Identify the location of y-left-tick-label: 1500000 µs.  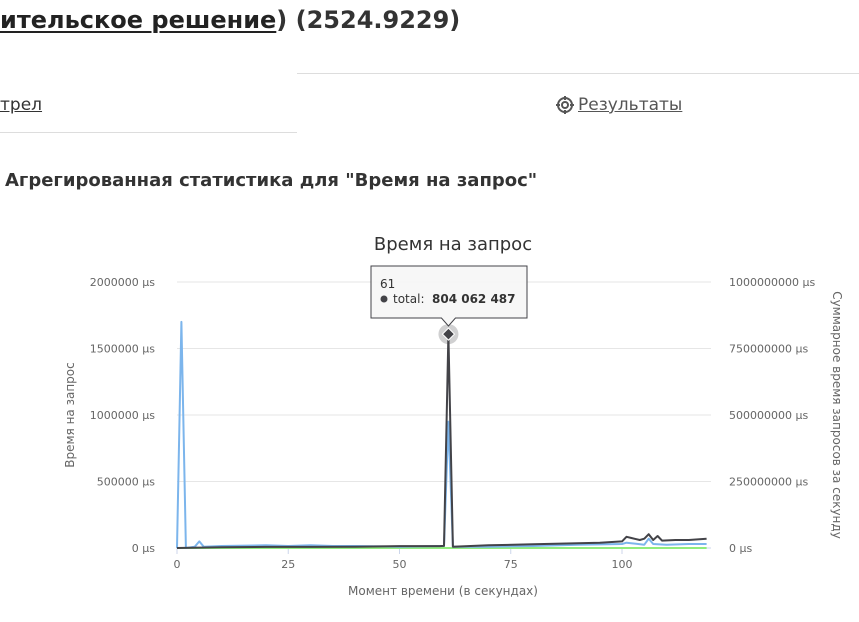
(122, 349).